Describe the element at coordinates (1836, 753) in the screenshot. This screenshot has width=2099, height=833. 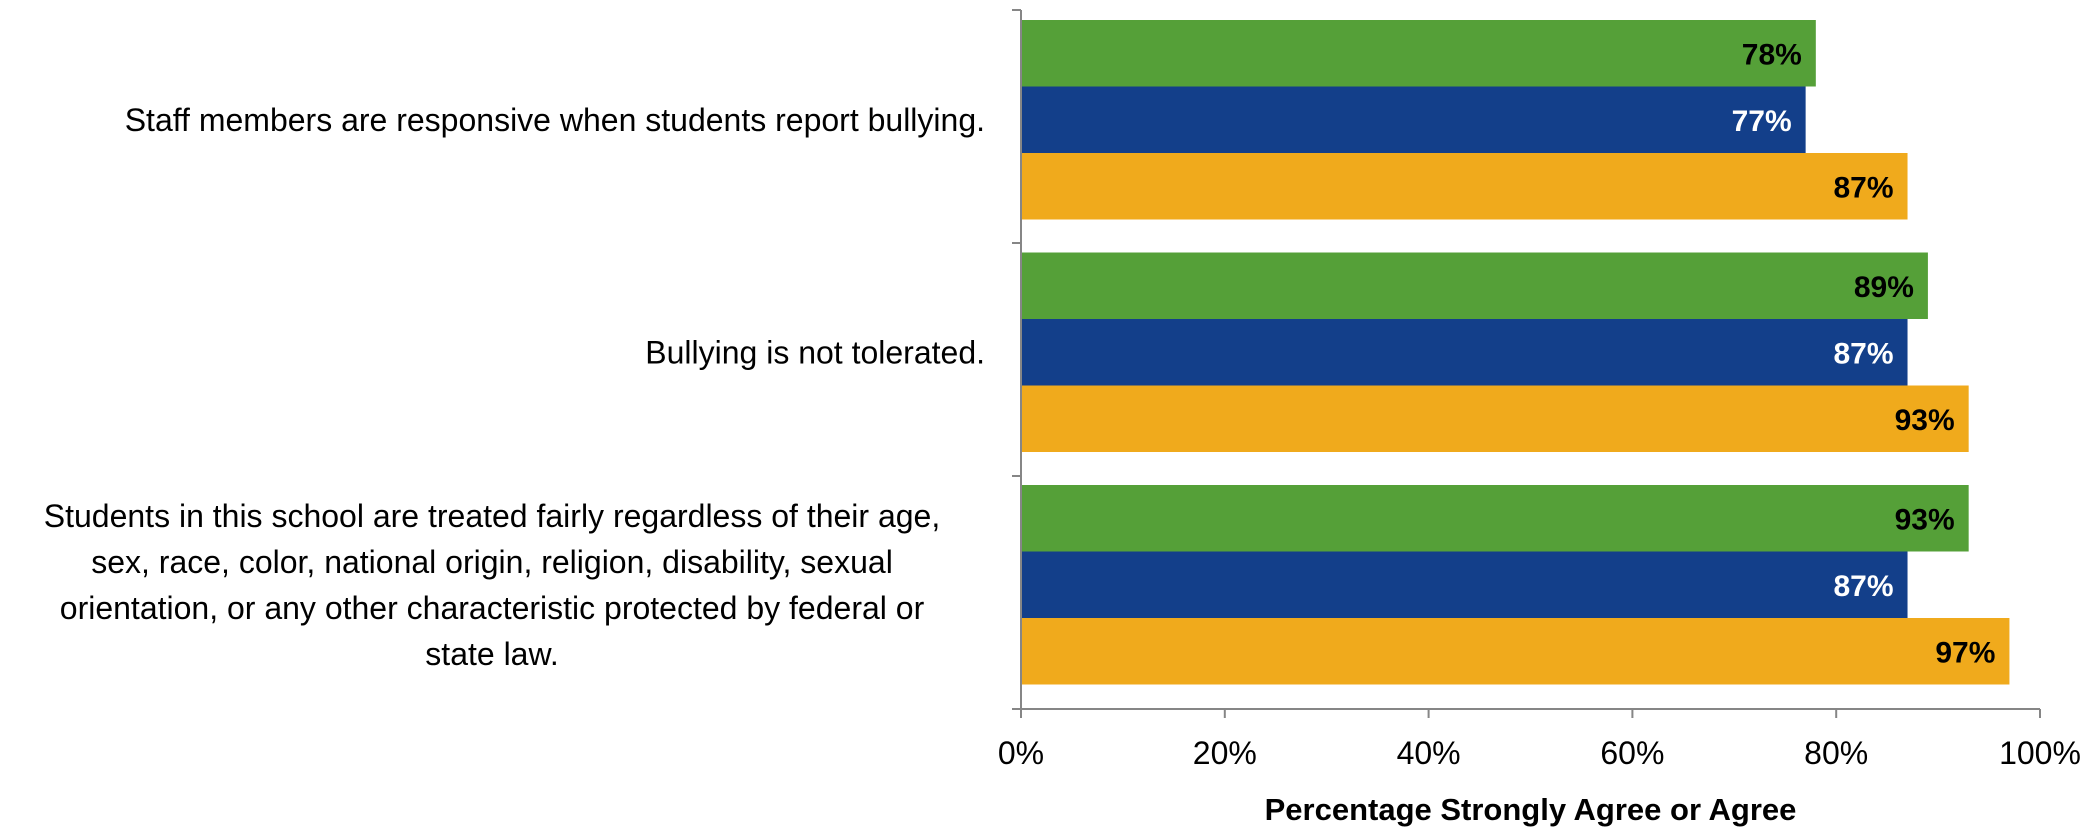
I see `x-tick-label: 80%` at that location.